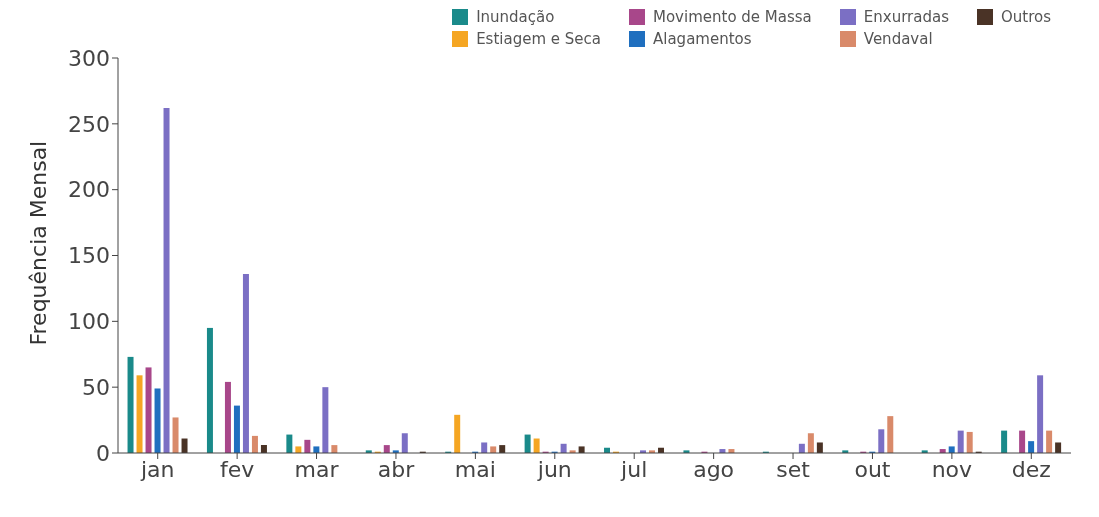 This screenshot has height=517, width=1099. Describe the element at coordinates (702, 39) in the screenshot. I see `legend-label: Alagamentos` at that location.